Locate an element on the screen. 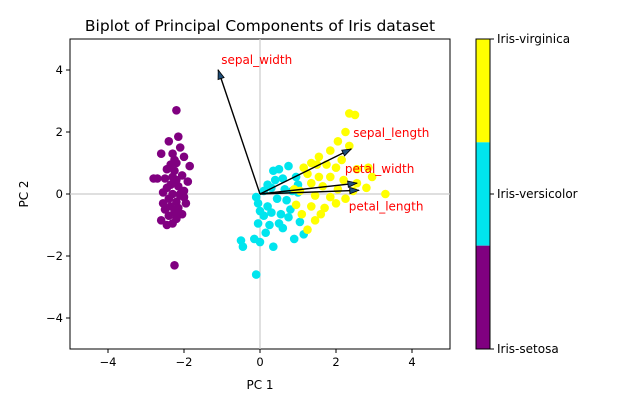 The image size is (641, 409). vector-label-sepal-width: sepal_width is located at coordinates (256, 60).